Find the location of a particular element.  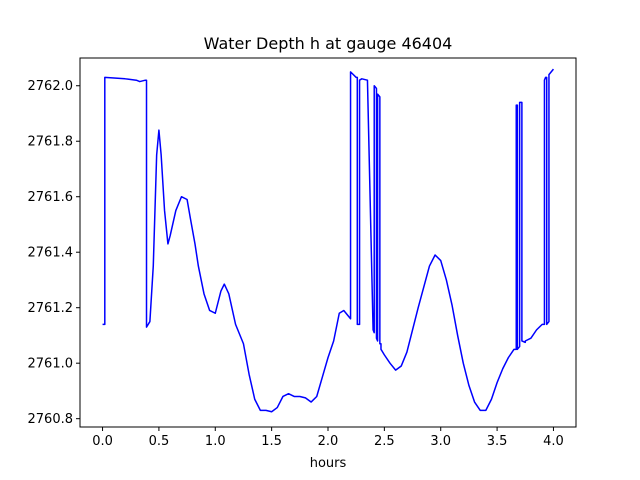

x-tick-label: 3.0 is located at coordinates (440, 441).